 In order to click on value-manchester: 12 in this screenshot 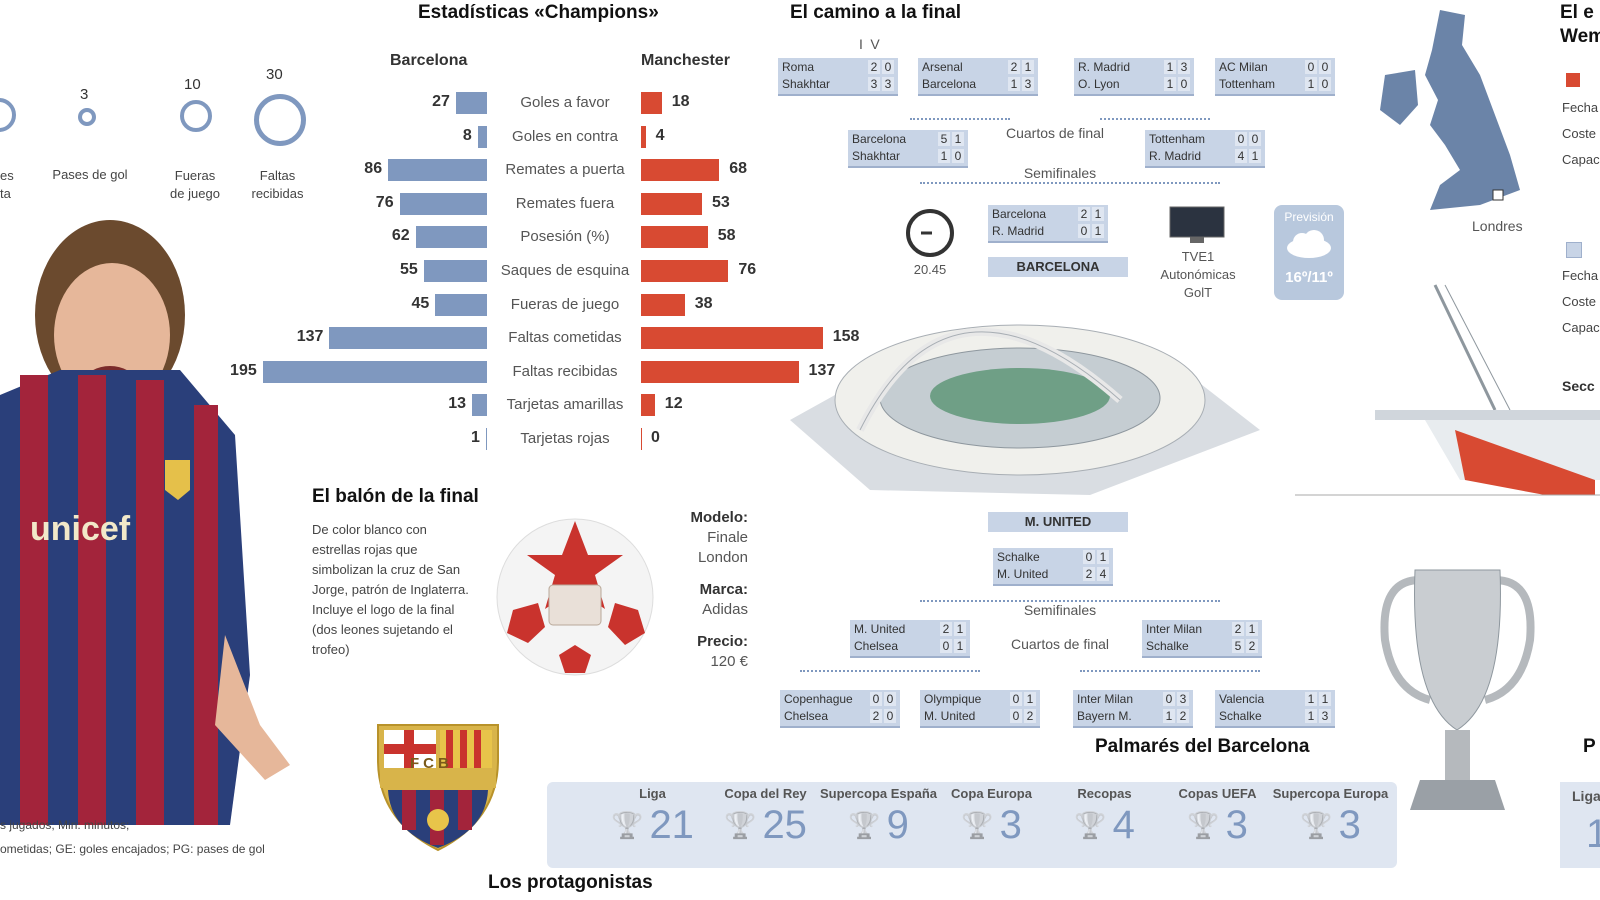, I will do `click(673, 404)`.